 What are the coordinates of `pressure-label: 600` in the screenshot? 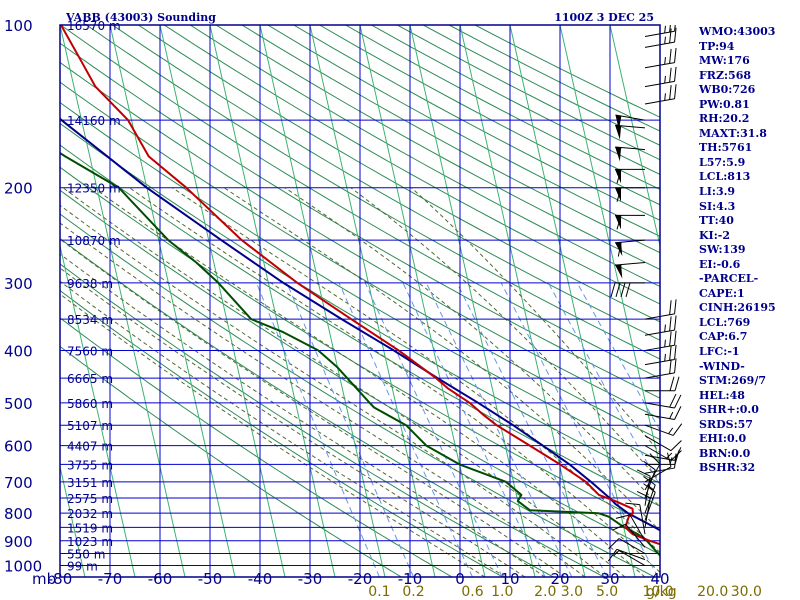 It's located at (18, 447).